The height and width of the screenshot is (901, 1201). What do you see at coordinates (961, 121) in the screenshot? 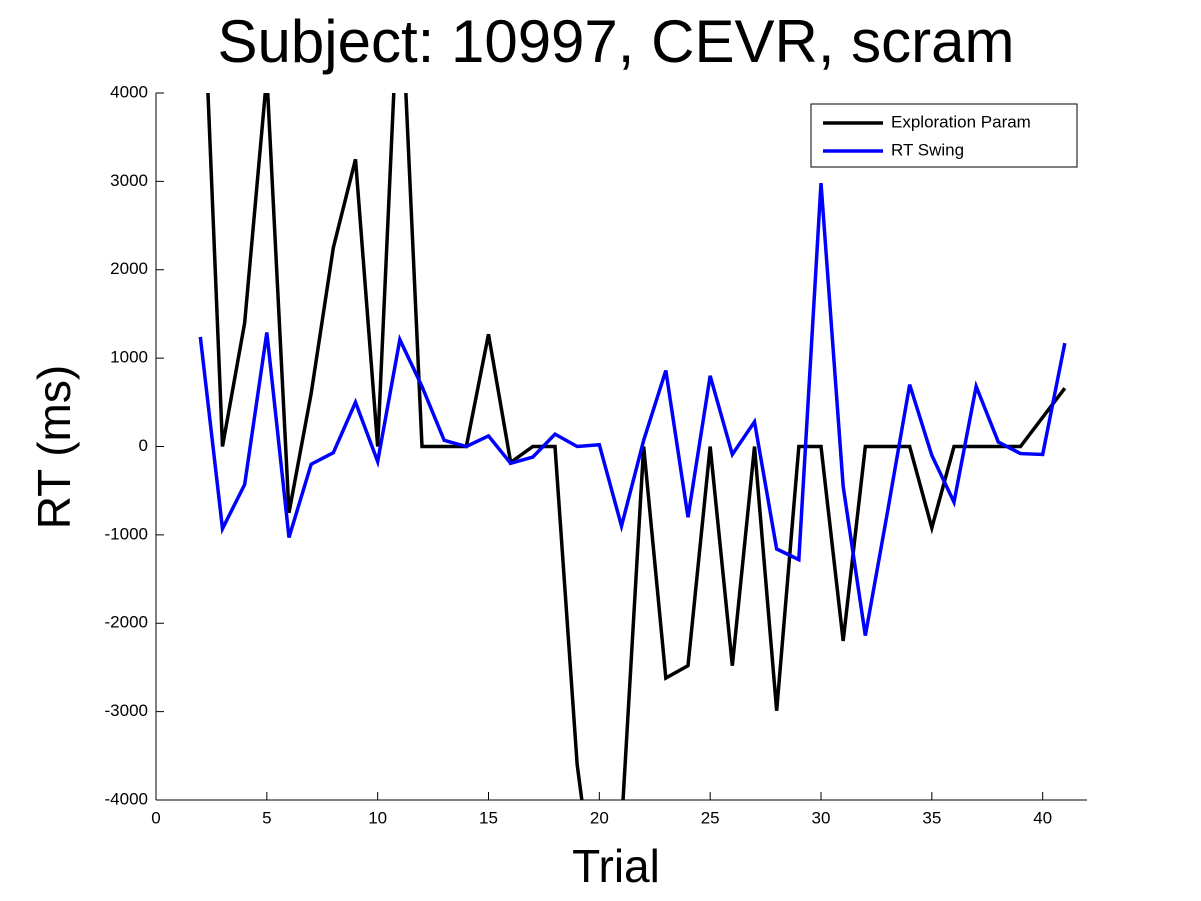
I see `legend-label: Exploration Param` at bounding box center [961, 121].